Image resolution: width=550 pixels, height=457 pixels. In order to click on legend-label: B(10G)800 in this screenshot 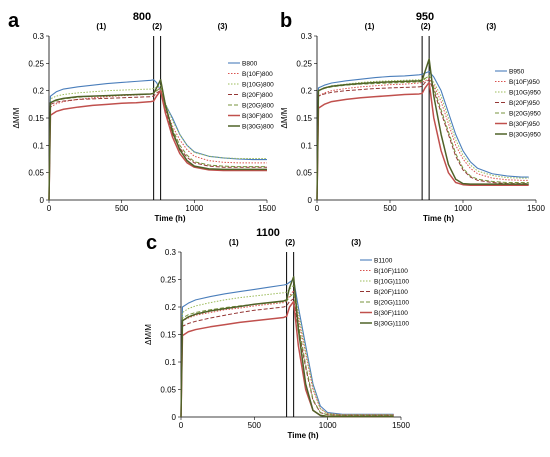, I will do `click(258, 84)`.